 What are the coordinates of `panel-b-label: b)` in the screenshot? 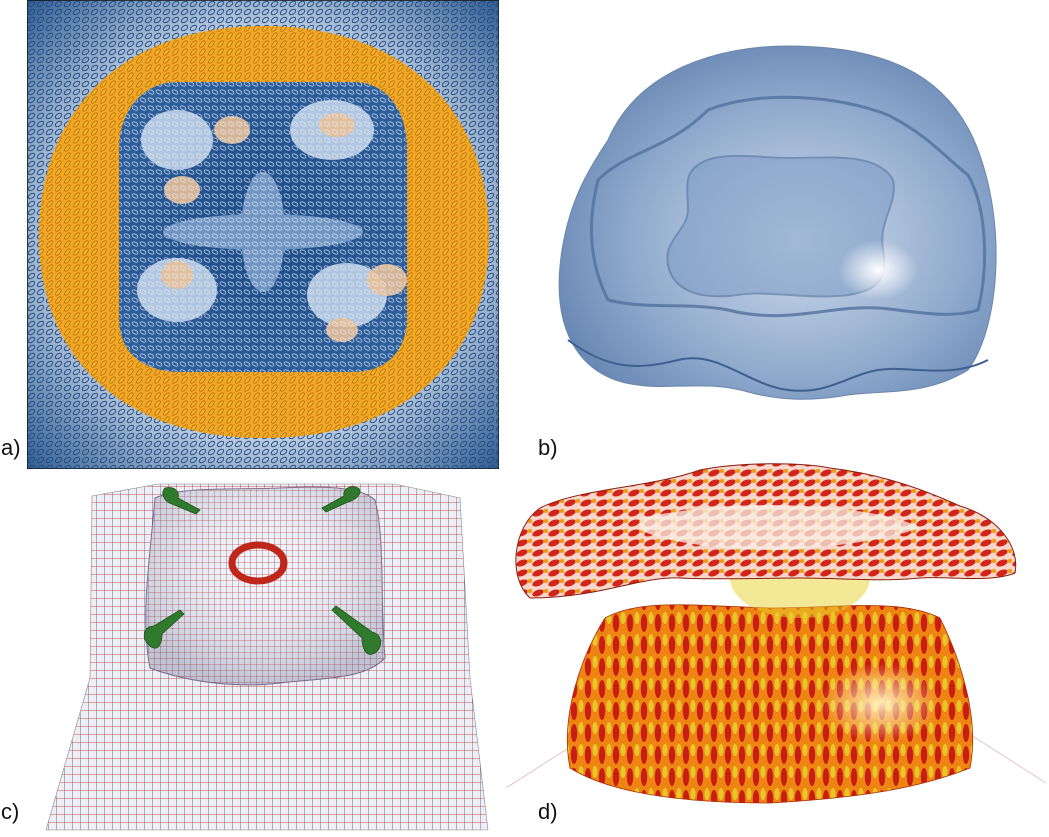 It's located at (548, 447).